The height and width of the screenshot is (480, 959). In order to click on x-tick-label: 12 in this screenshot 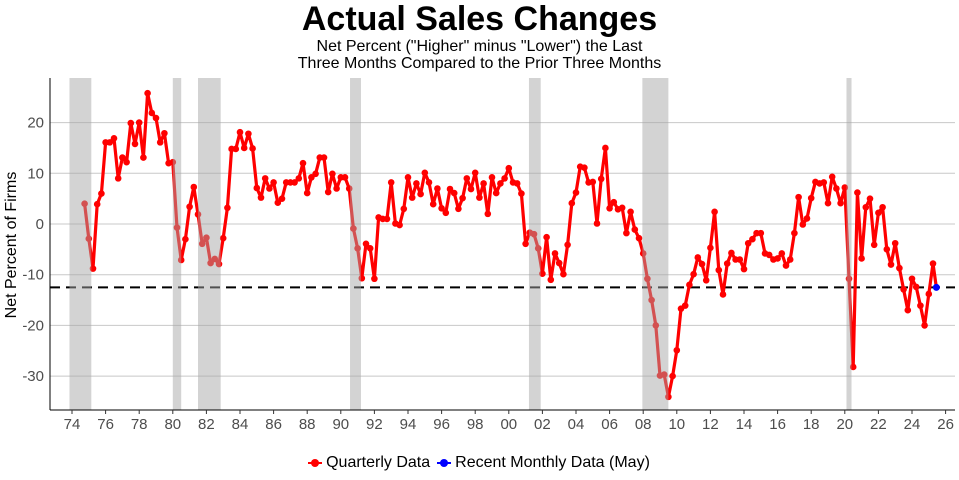, I will do `click(710, 424)`.